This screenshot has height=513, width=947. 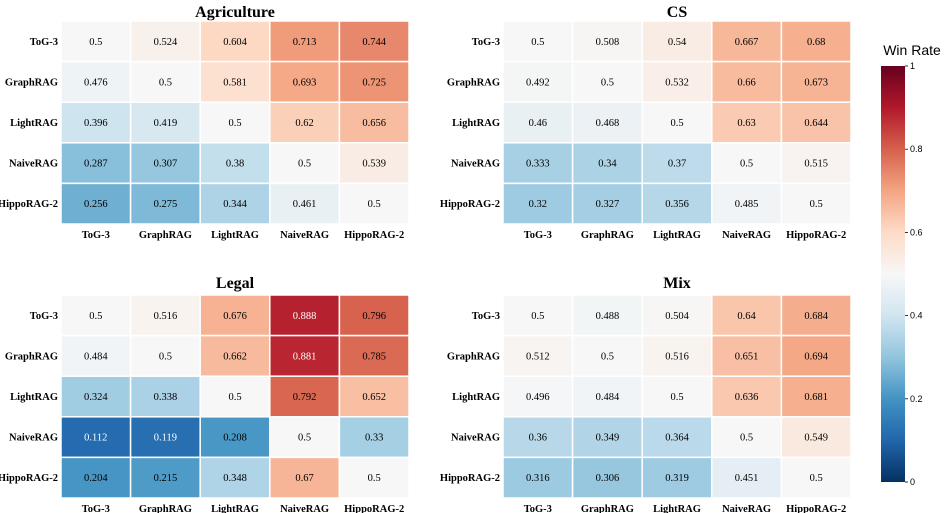 I want to click on panel-title: CS, so click(x=677, y=12).